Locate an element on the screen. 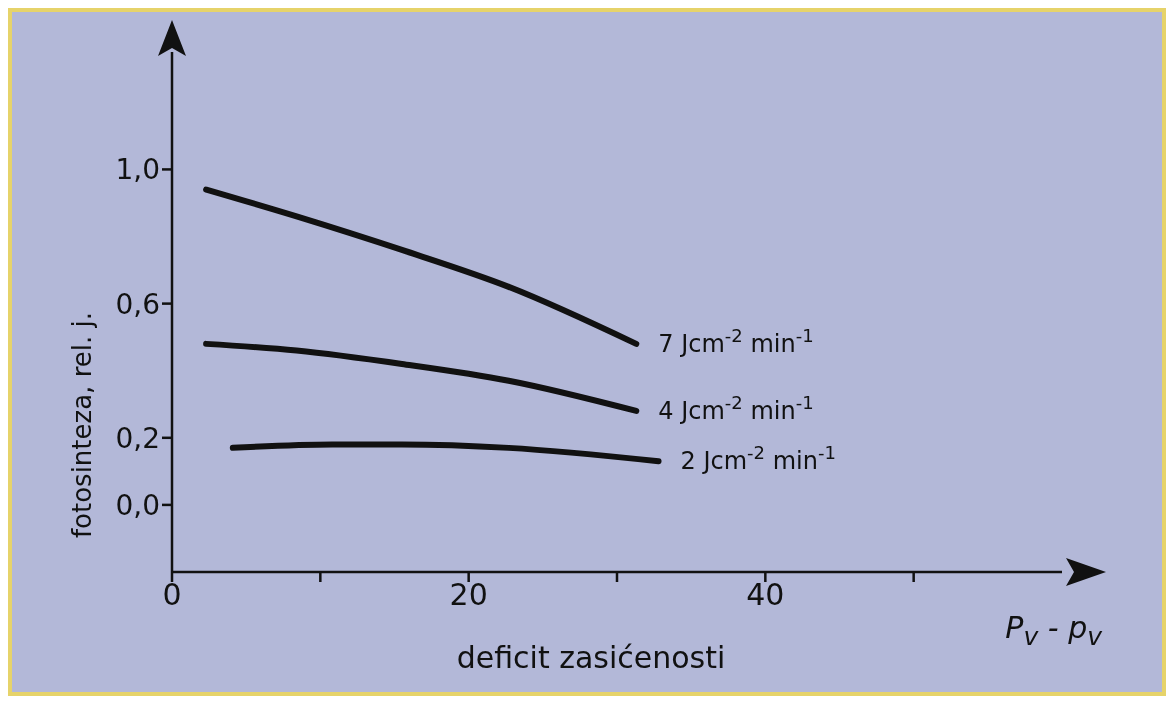 This screenshot has height=704, width=1174. x-axis-title: deficit zasićenosti is located at coordinates (591, 657).